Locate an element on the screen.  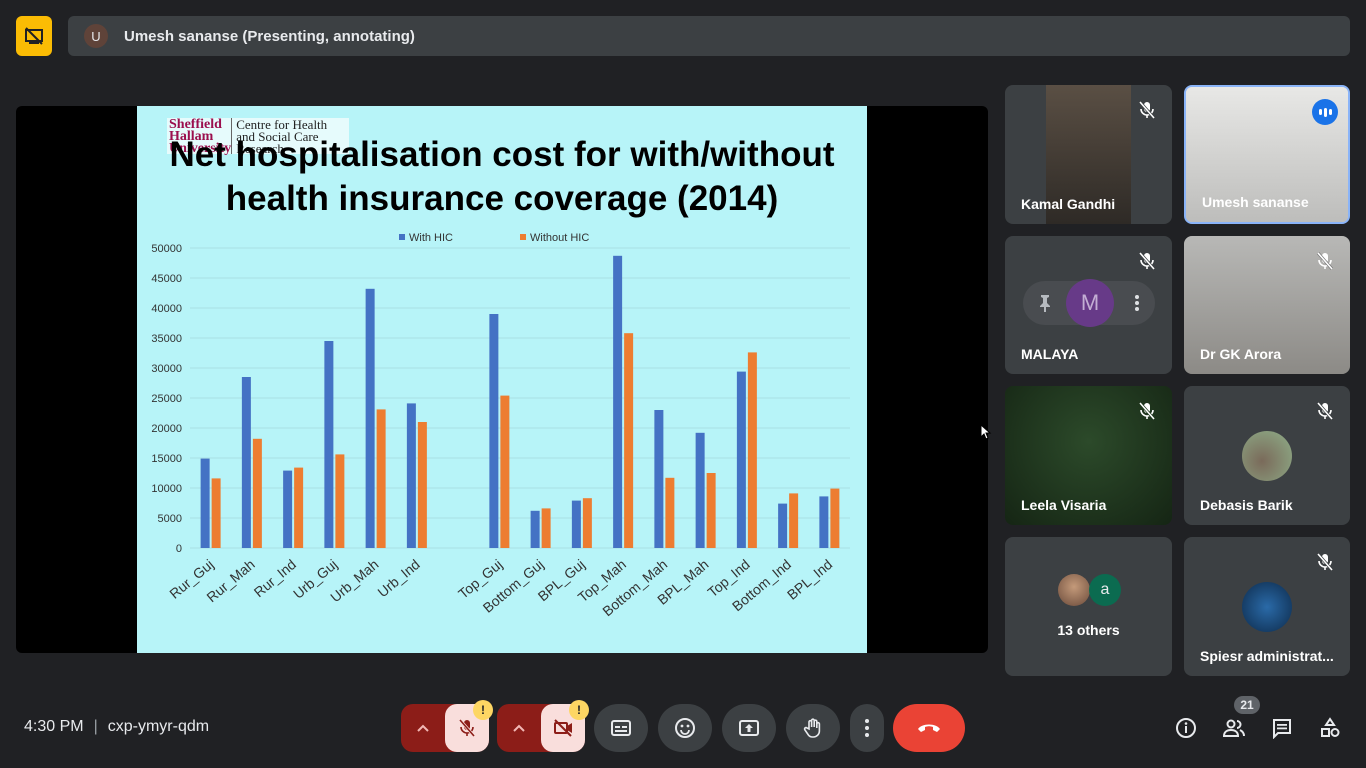
reactions-button is located at coordinates (685, 728).